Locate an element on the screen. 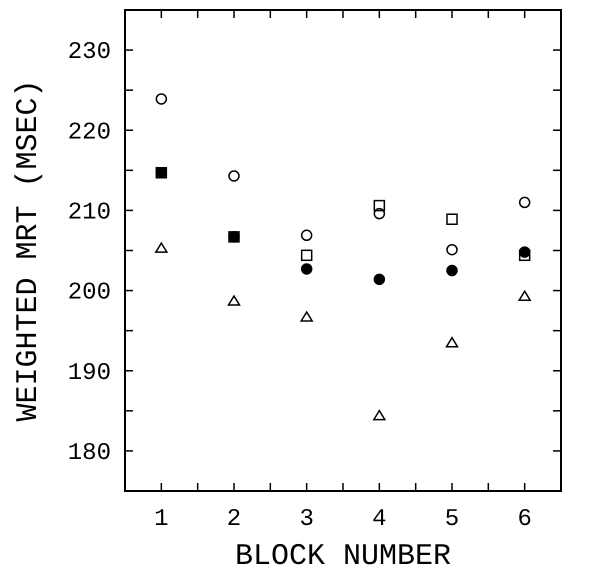 Image resolution: width=589 pixels, height=576 pixels. y-tick-label: 230 is located at coordinates (89, 52).